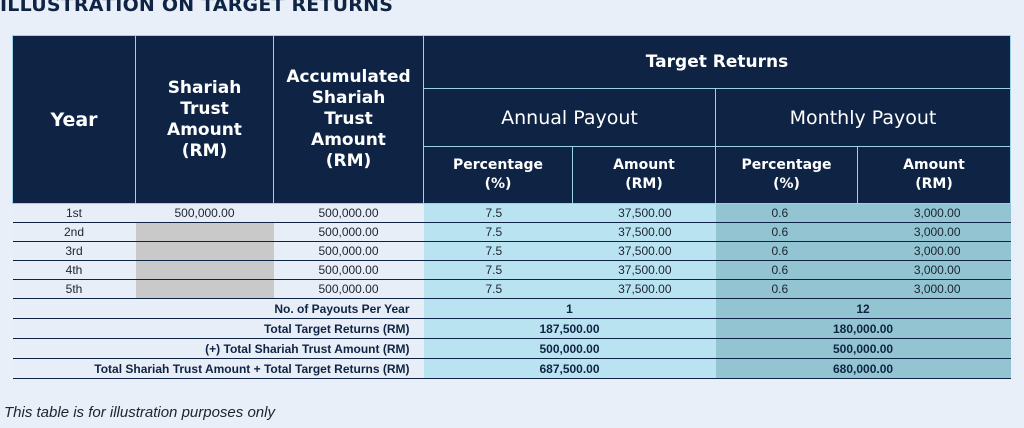 The width and height of the screenshot is (1024, 428). What do you see at coordinates (348, 140) in the screenshot?
I see `header-accumulated-line: Amount` at bounding box center [348, 140].